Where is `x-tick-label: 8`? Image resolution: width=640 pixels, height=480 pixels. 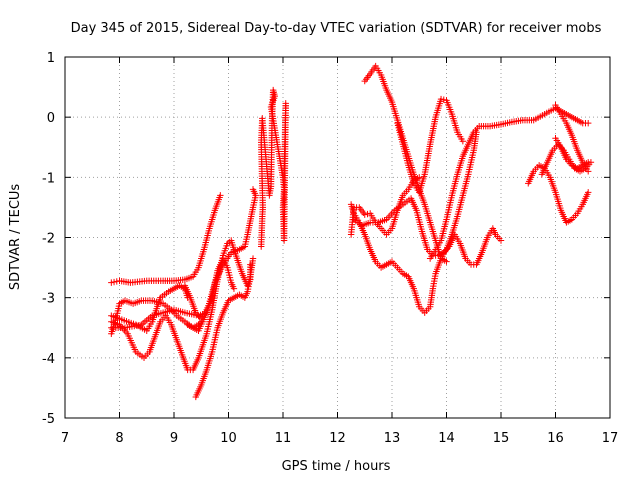
x-tick-label: 8 is located at coordinates (119, 438).